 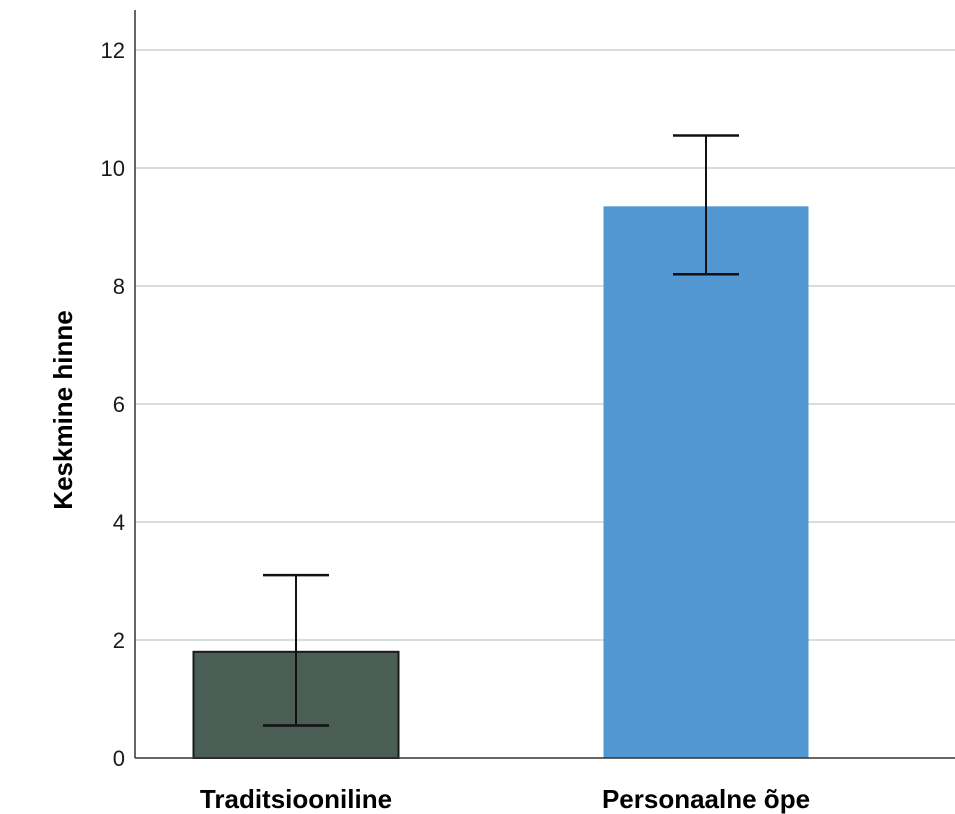 What do you see at coordinates (119, 640) in the screenshot?
I see `y-tick-label: 2` at bounding box center [119, 640].